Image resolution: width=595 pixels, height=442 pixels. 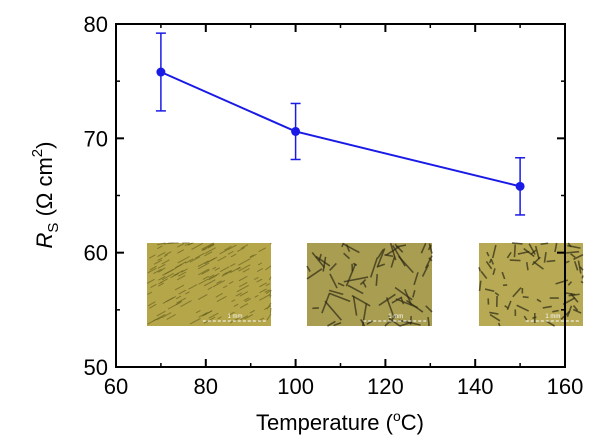 What do you see at coordinates (397, 416) in the screenshot?
I see `x-title-sup: o` at bounding box center [397, 416].